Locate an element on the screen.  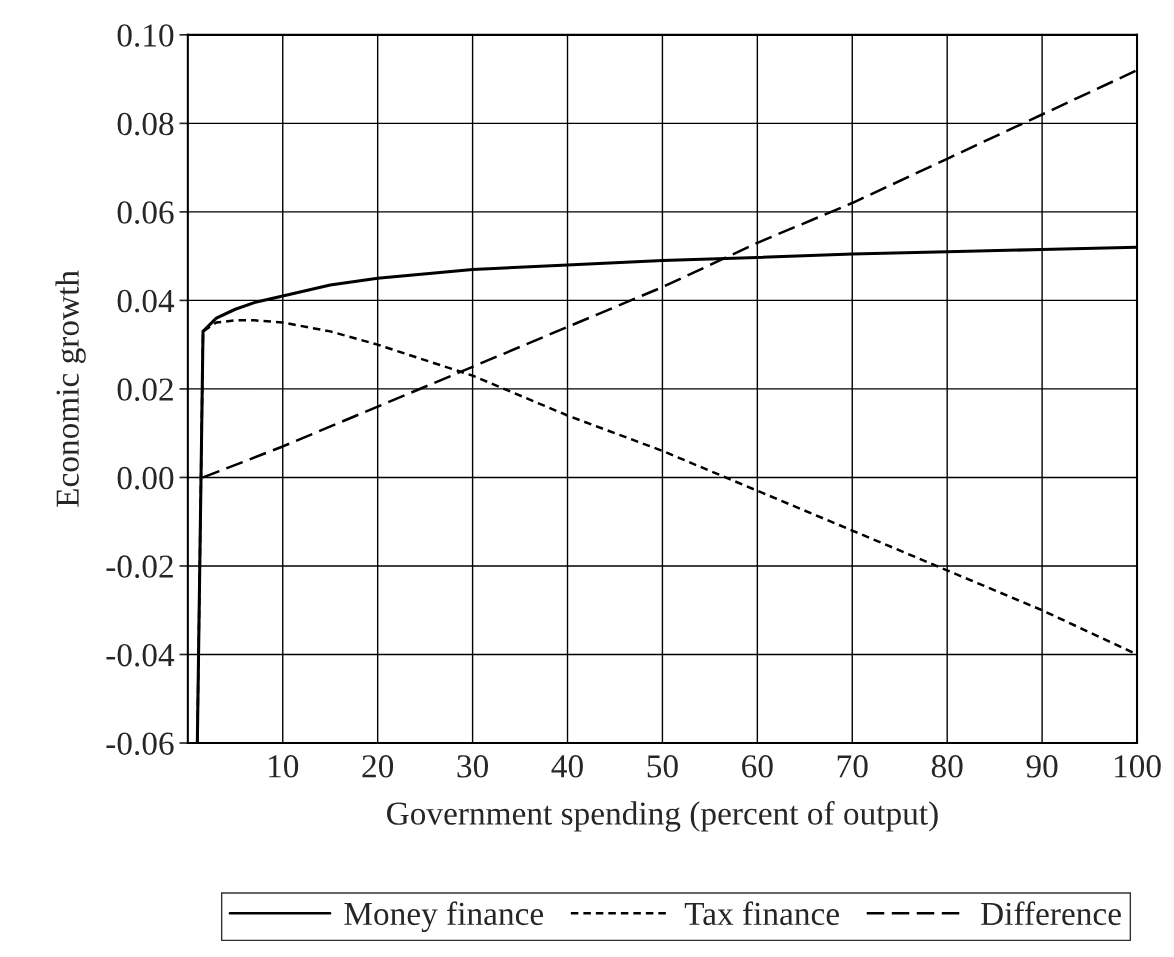
x-tick-label: 40 is located at coordinates (567, 766).